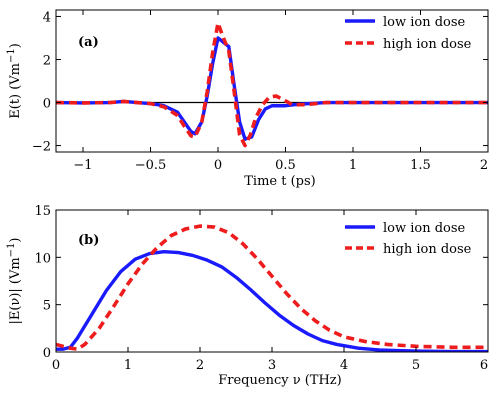 This screenshot has height=397, width=490. I want to click on y-axis-title: E(t) (Vm−1), so click(14, 81).